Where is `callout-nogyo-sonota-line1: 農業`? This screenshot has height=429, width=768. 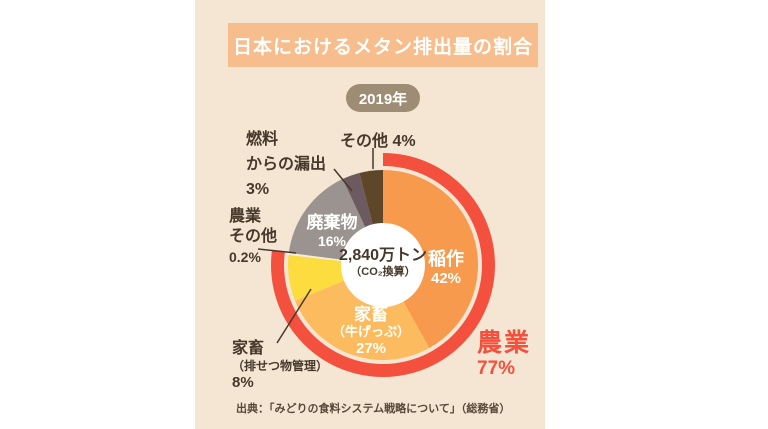
callout-nogyo-sonota-line1: 農業 is located at coordinates (245, 216).